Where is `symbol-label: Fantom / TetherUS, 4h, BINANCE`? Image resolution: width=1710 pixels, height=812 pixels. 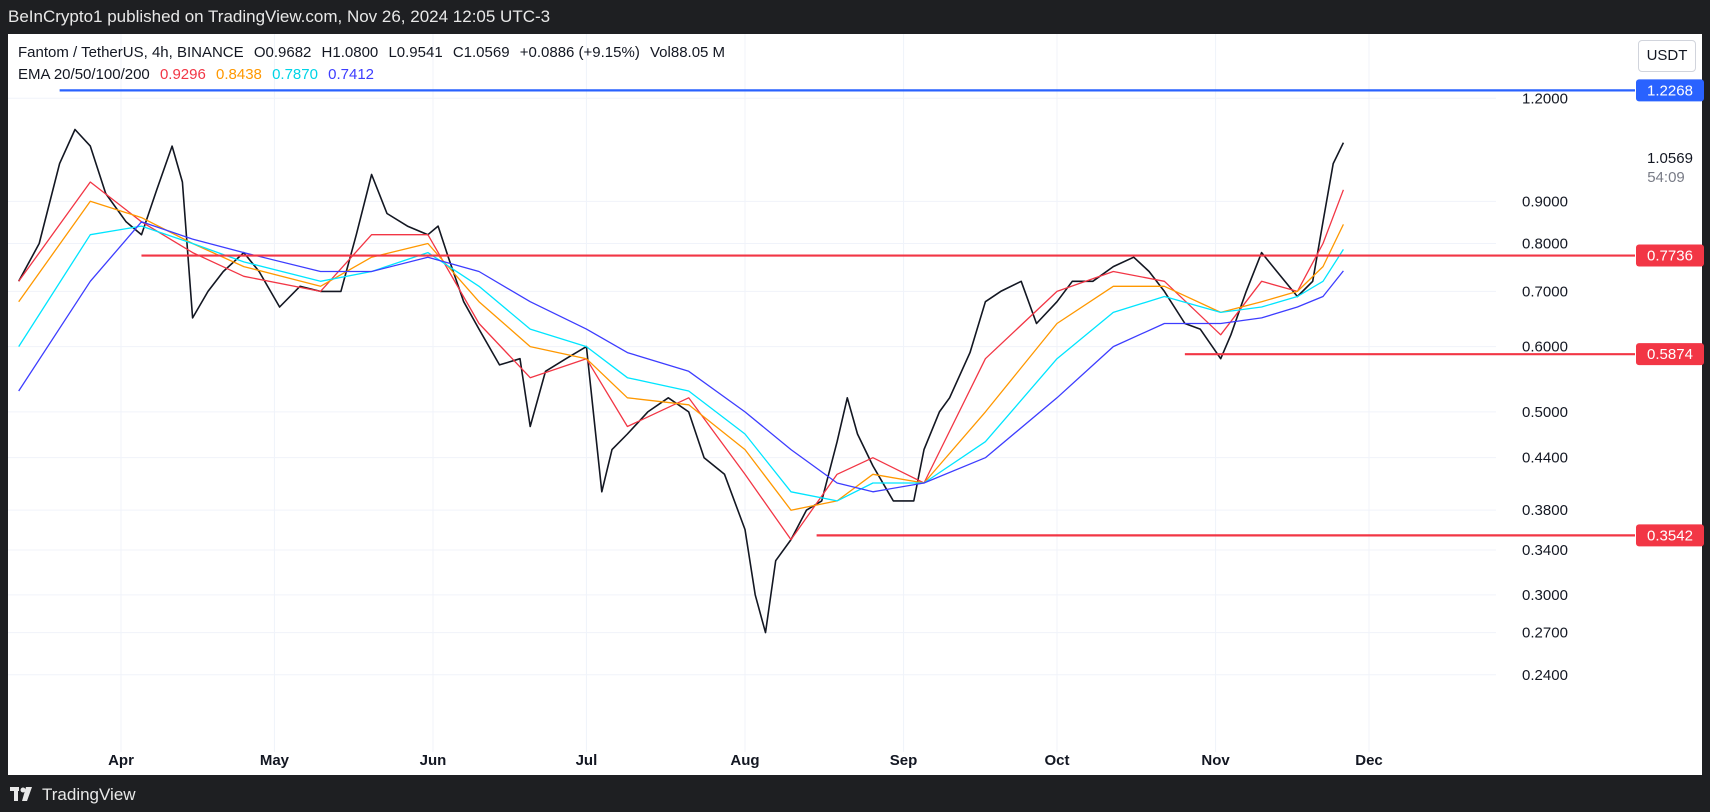 symbol-label: Fantom / TetherUS, 4h, BINANCE is located at coordinates (131, 52).